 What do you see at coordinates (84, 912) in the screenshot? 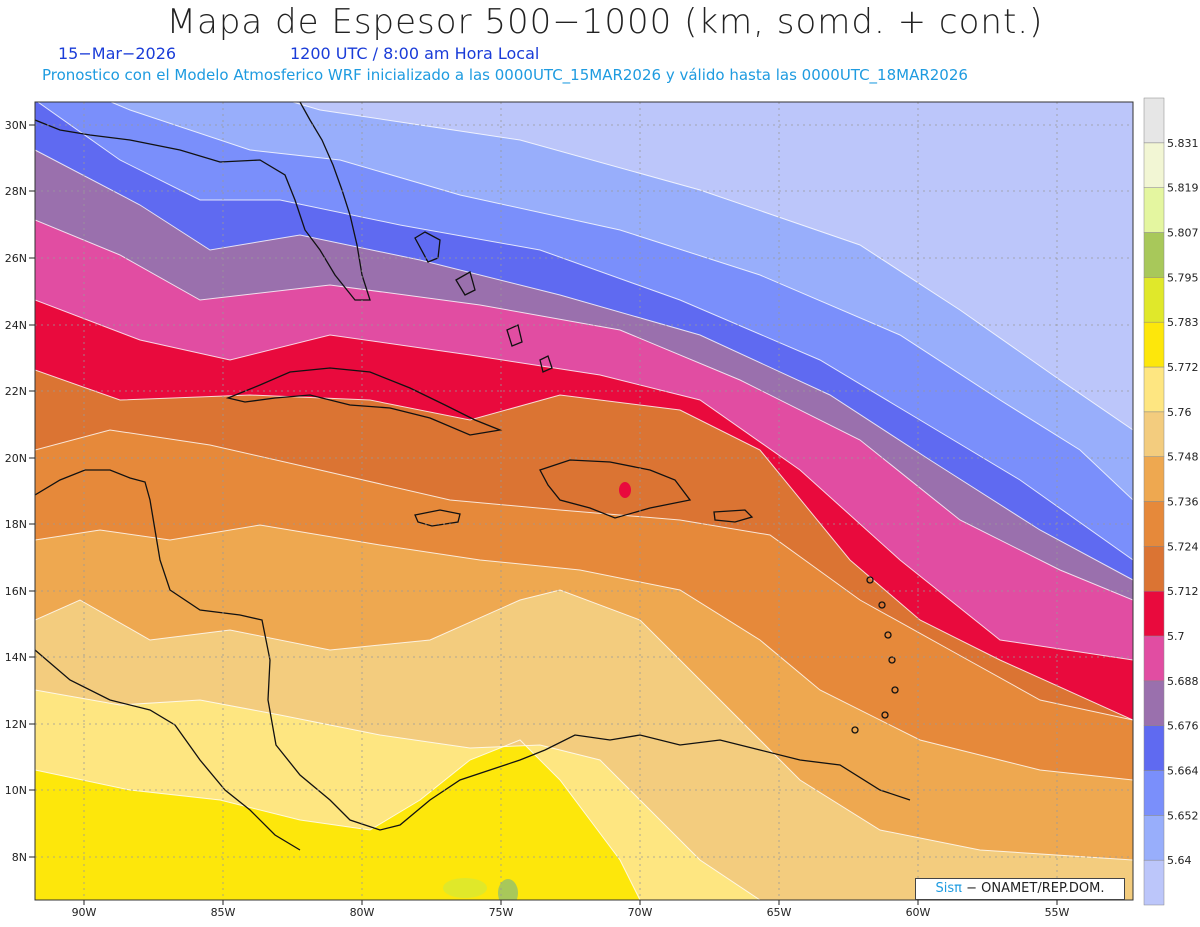
I see `lon-label-90W: 90W` at bounding box center [84, 912].